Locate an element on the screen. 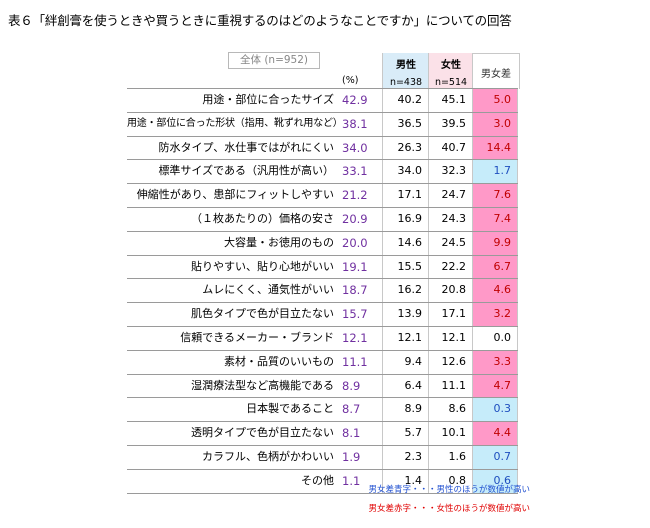 Image resolution: width=650 pixels, height=528 pixels. male-value: 26.3 is located at coordinates (405, 148).